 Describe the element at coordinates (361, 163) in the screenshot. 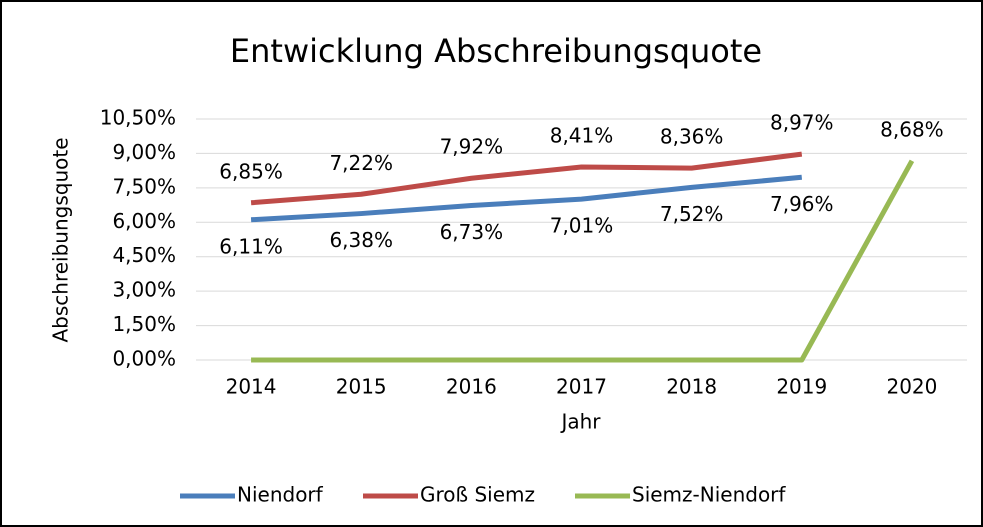

I see `data-label: 7,22%` at that location.